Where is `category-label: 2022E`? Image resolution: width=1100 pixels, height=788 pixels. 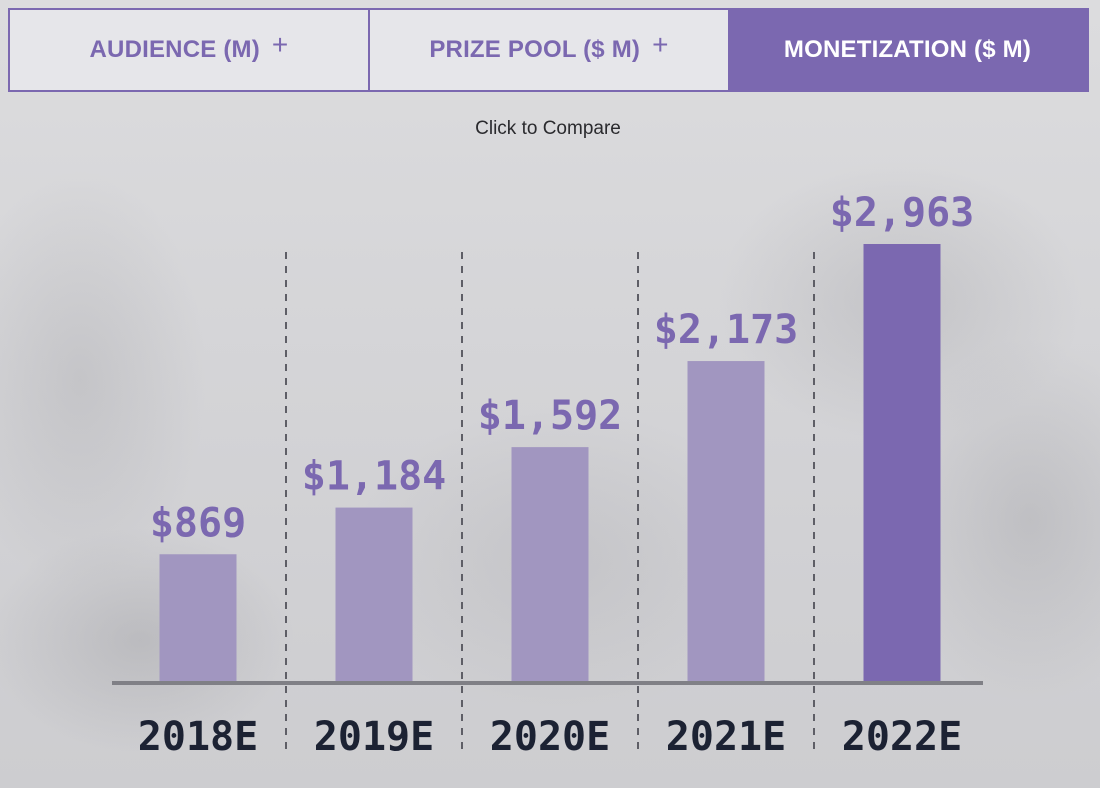 category-label: 2022E is located at coordinates (902, 737).